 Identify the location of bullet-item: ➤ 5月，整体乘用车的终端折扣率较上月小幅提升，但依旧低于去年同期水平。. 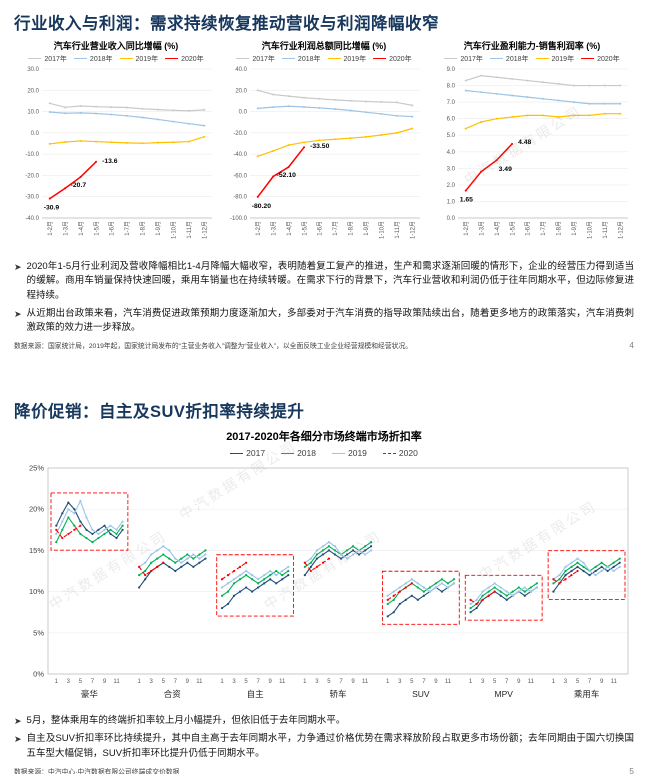
(324, 721).